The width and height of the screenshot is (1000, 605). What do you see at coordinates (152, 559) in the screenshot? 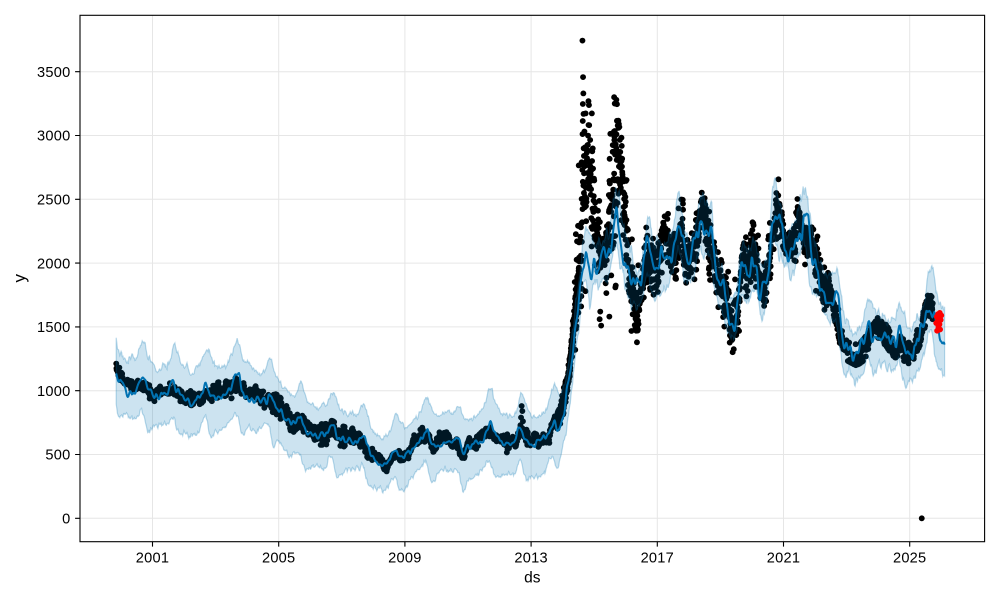
I see `svg-text: 2001` at bounding box center [152, 559].